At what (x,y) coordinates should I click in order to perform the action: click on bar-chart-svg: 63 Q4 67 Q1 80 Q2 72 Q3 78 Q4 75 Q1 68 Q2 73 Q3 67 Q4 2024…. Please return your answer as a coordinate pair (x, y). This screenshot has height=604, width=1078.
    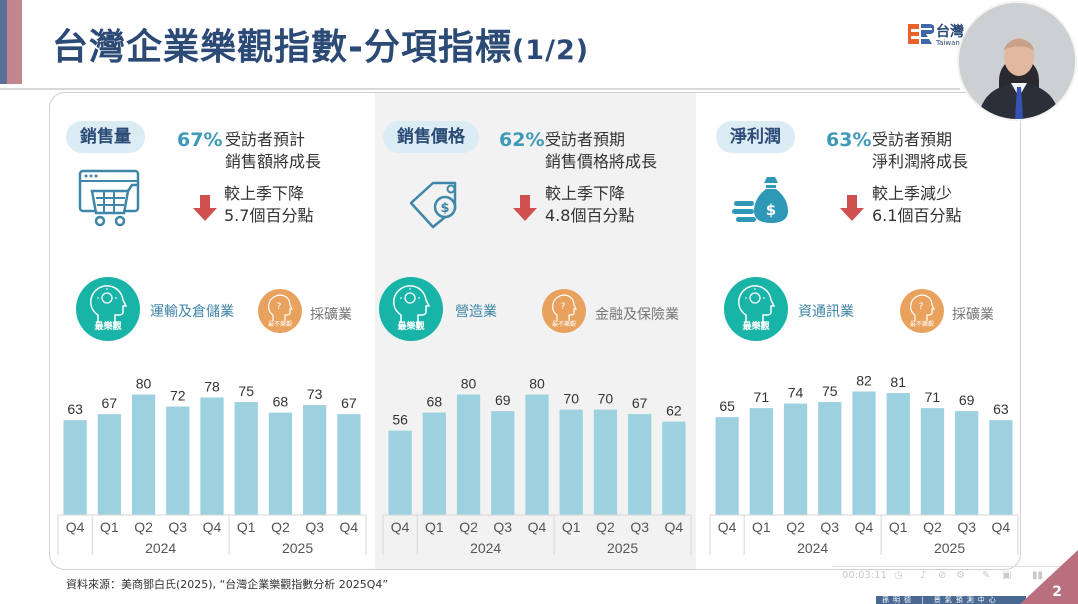
    Looking at the image, I should click on (212, 466).